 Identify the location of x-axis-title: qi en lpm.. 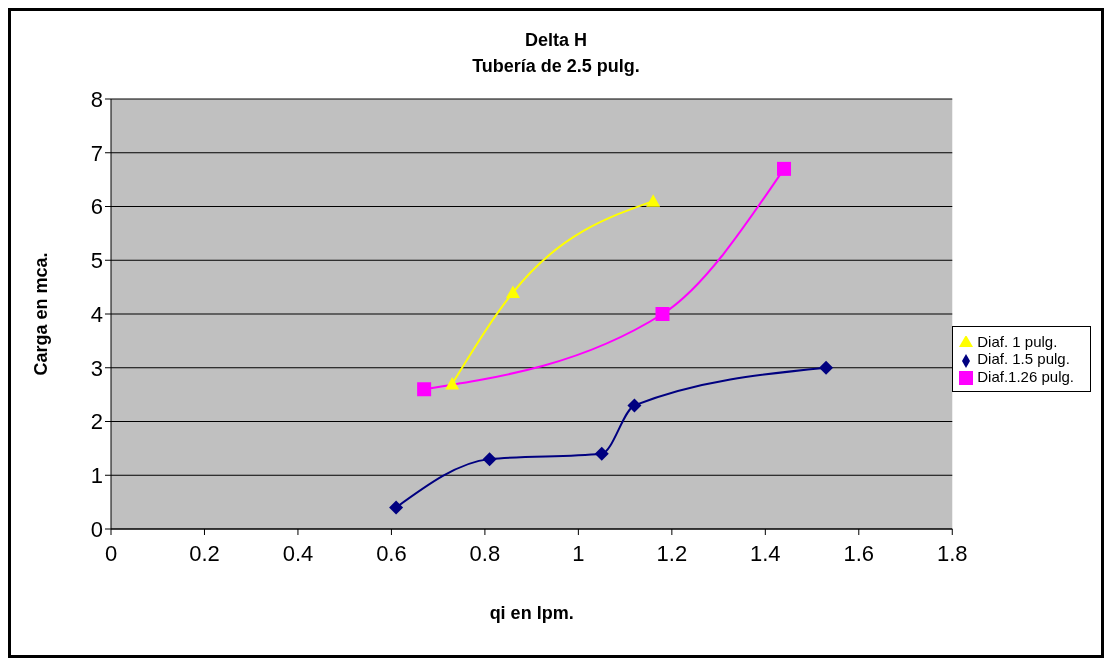
(531, 613).